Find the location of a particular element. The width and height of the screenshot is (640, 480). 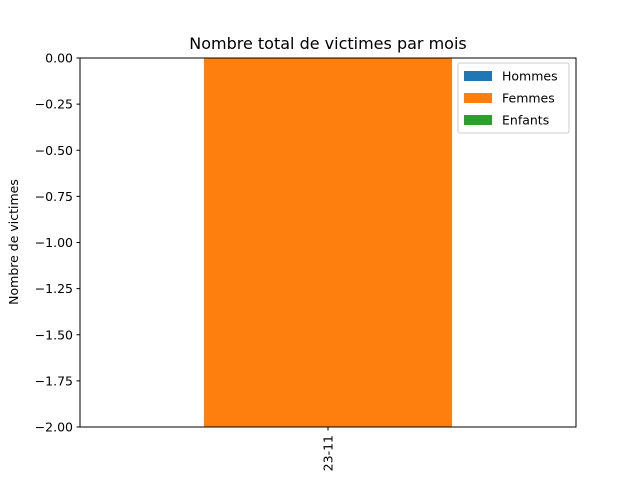

y-tick-label: −0.50 is located at coordinates (54, 150).